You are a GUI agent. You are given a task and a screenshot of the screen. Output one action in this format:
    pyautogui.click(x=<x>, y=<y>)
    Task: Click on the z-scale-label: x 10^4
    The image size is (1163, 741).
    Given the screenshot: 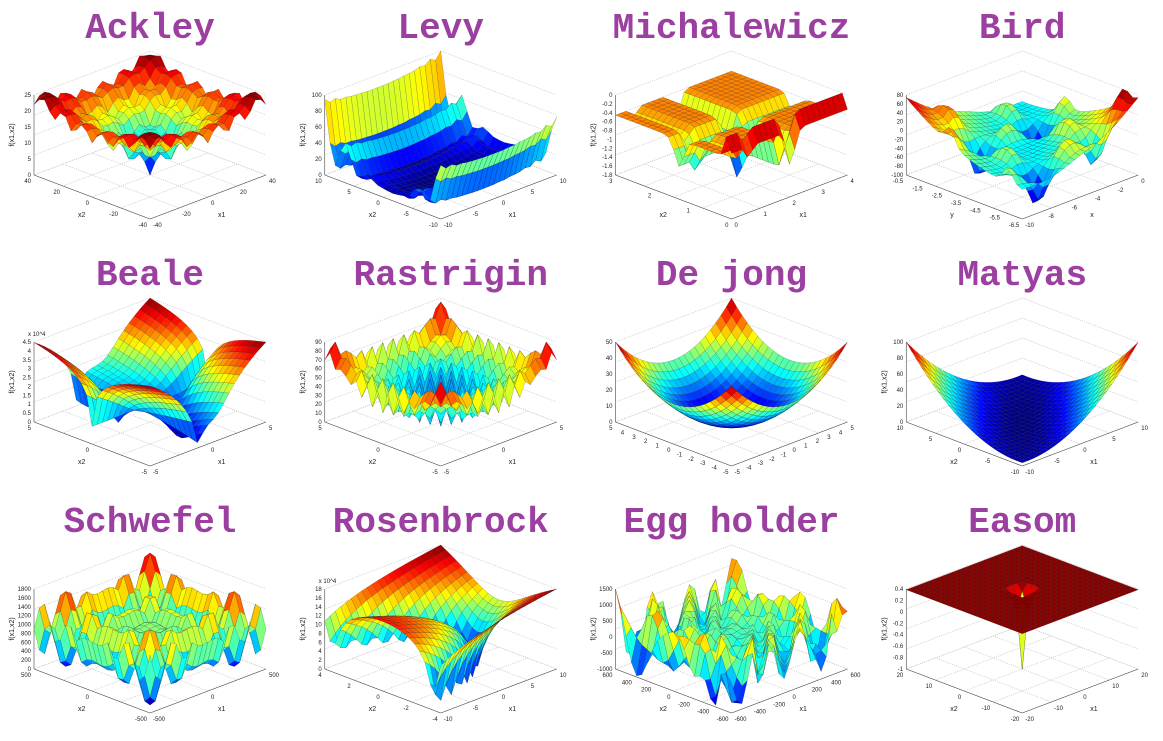 What is the action you would take?
    pyautogui.click(x=37, y=335)
    